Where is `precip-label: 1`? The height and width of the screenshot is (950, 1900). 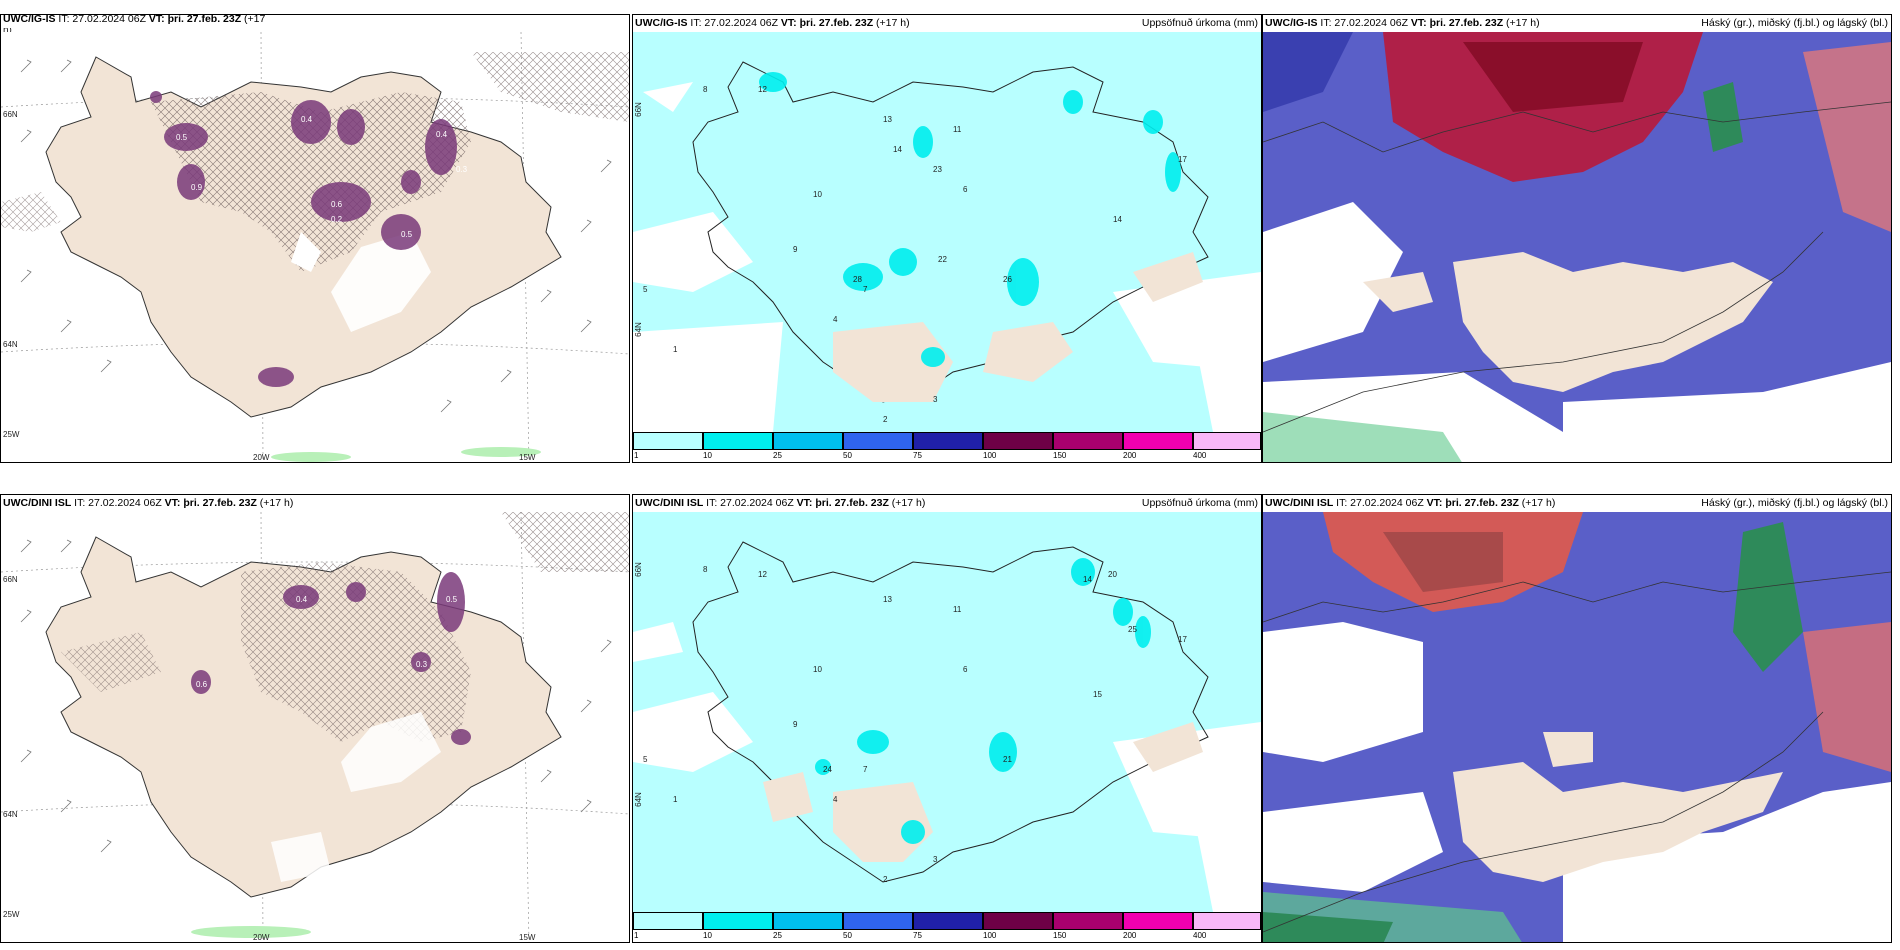
precip-label: 1 is located at coordinates (675, 349).